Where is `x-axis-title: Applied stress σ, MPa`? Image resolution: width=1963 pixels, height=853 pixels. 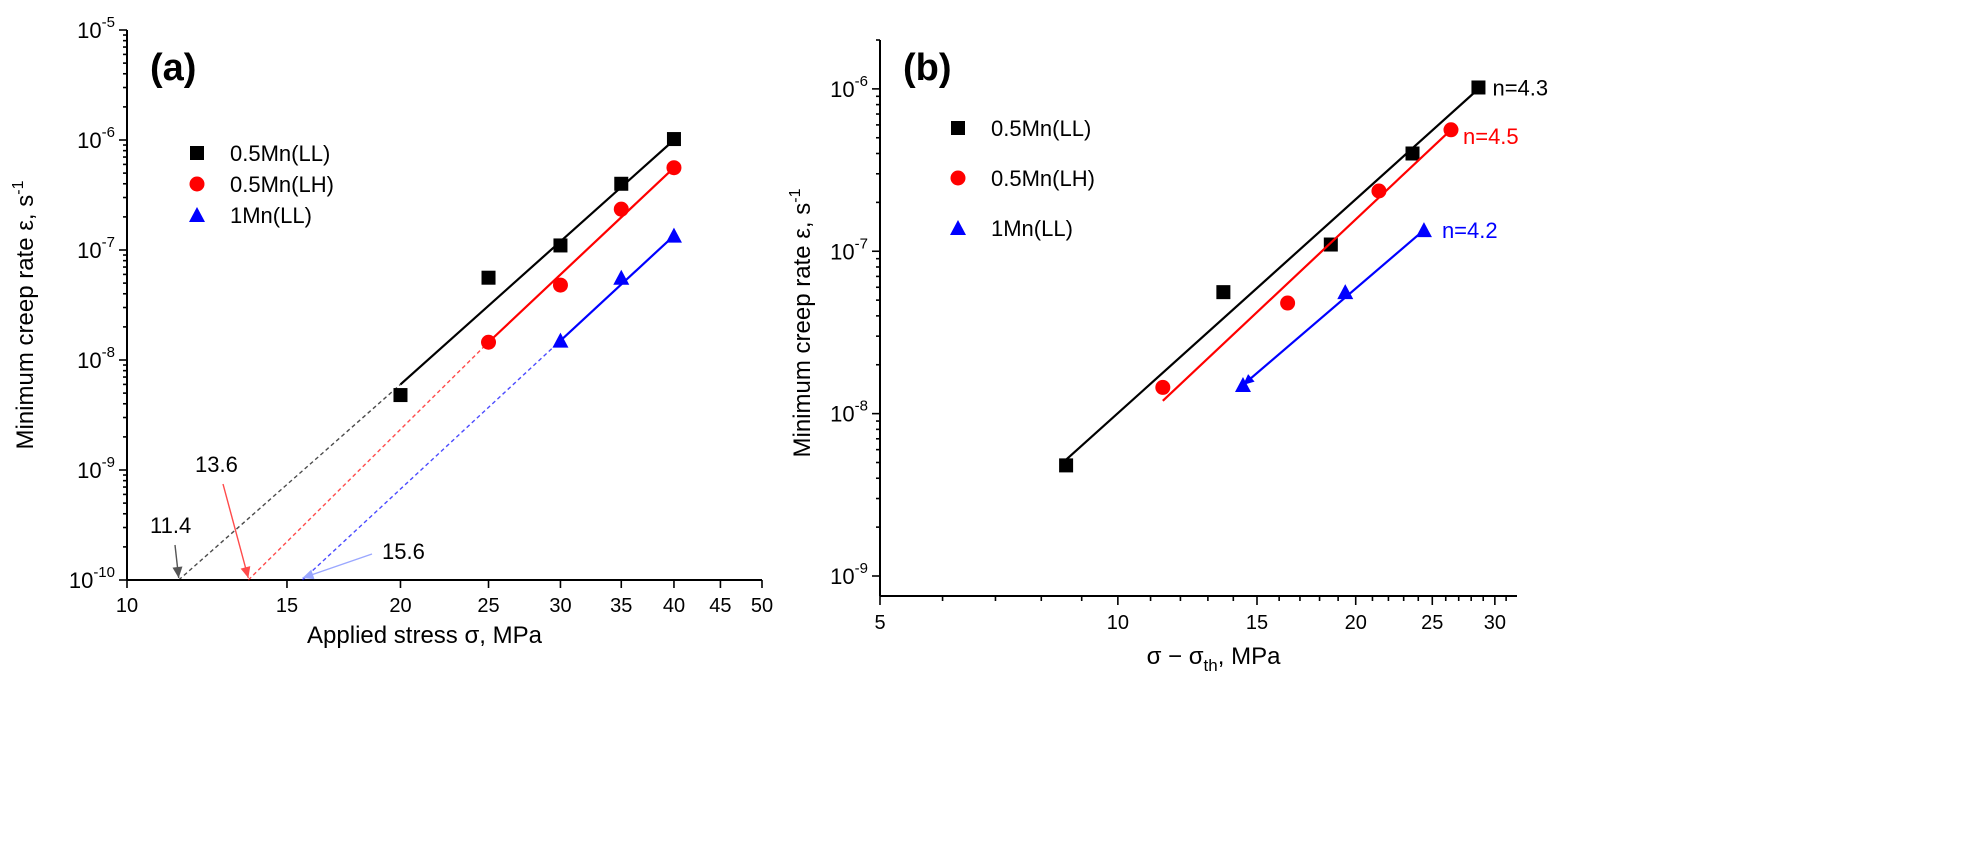
x-axis-title: Applied stress σ, MPa is located at coordinates (425, 635).